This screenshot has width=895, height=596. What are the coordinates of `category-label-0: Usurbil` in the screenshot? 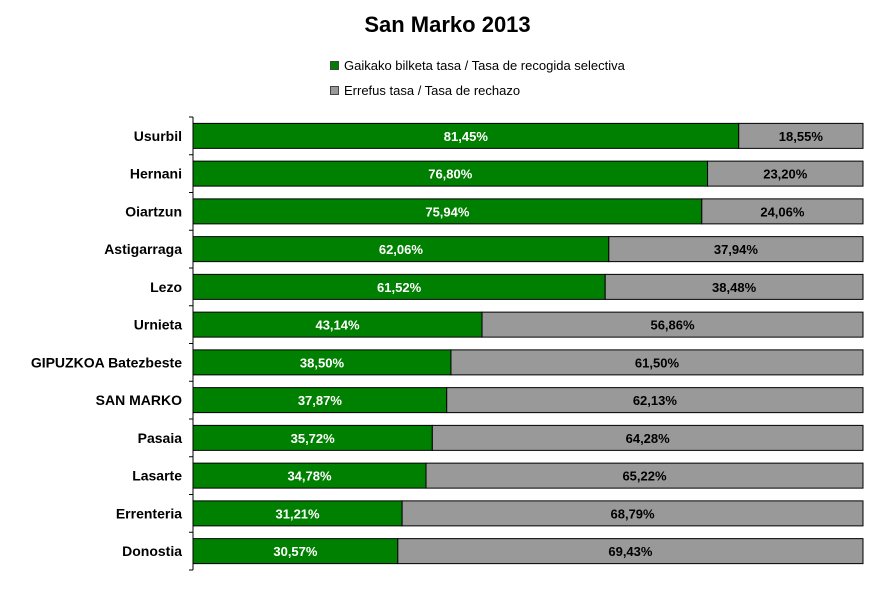 It's located at (158, 136).